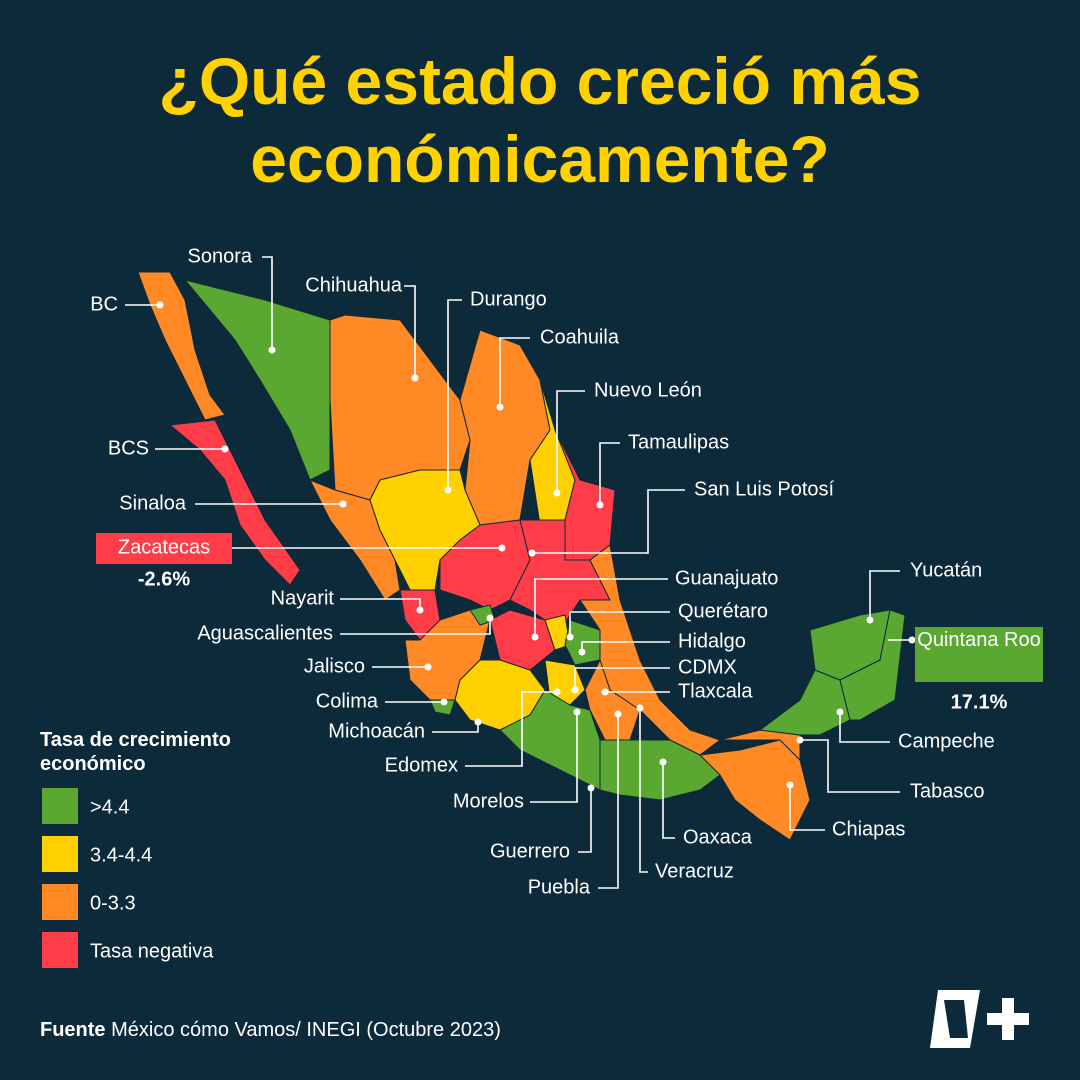 The image size is (1080, 1080). Describe the element at coordinates (306, 1030) in the screenshot. I see `source-text: México cómo Vamos/ INEGI (Octubre 2023)` at that location.